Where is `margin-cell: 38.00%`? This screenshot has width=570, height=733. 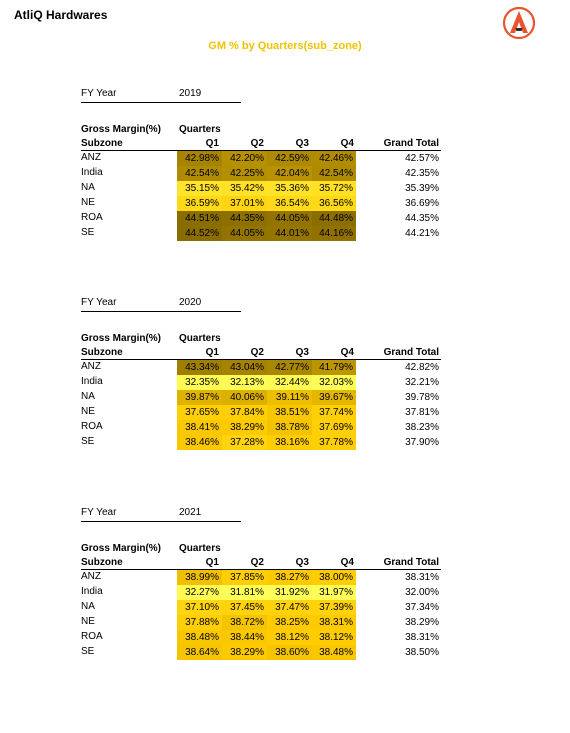 margin-cell: 38.00% is located at coordinates (334, 577).